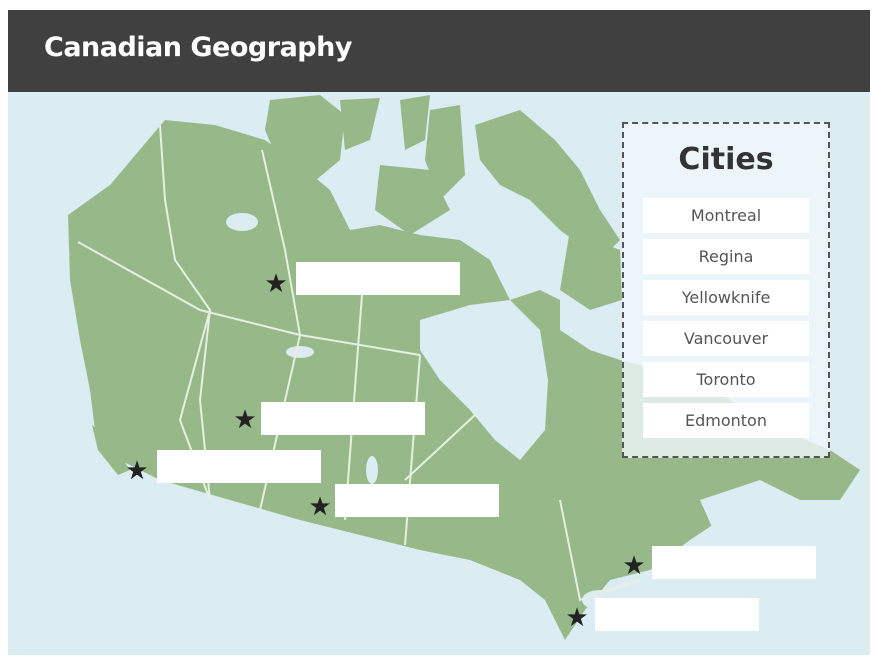 Image resolution: width=878 pixels, height=665 pixels. What do you see at coordinates (726, 159) in the screenshot?
I see `cities-panel-title: Cities` at bounding box center [726, 159].